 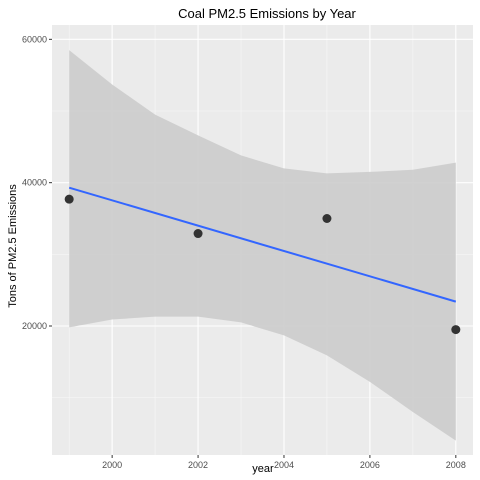 What do you see at coordinates (13, 246) in the screenshot?
I see `y-axis-title: Tons of PM2.5 Emissions` at bounding box center [13, 246].